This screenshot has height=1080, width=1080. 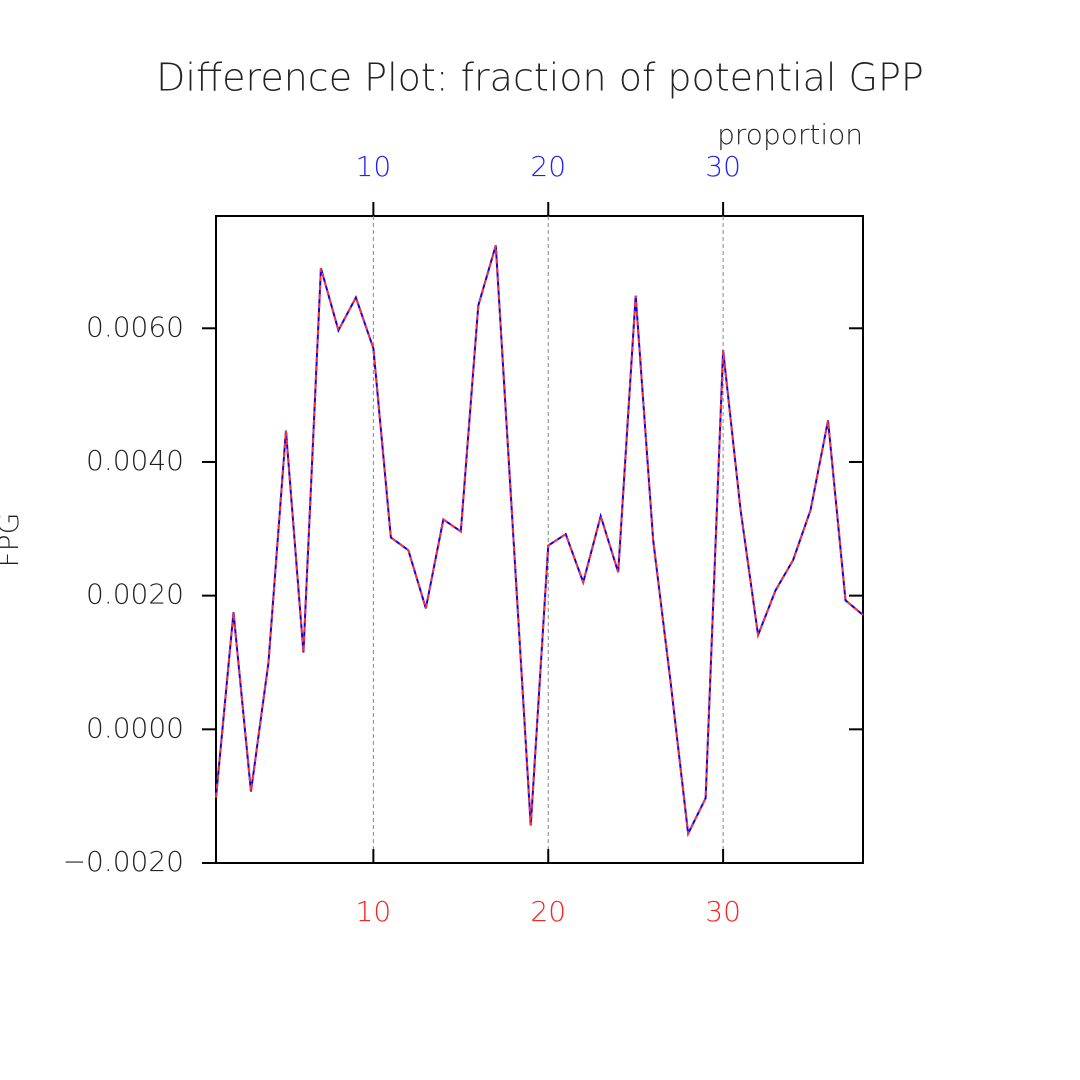 What do you see at coordinates (723, 911) in the screenshot?
I see `x-tick-label: 30` at bounding box center [723, 911].